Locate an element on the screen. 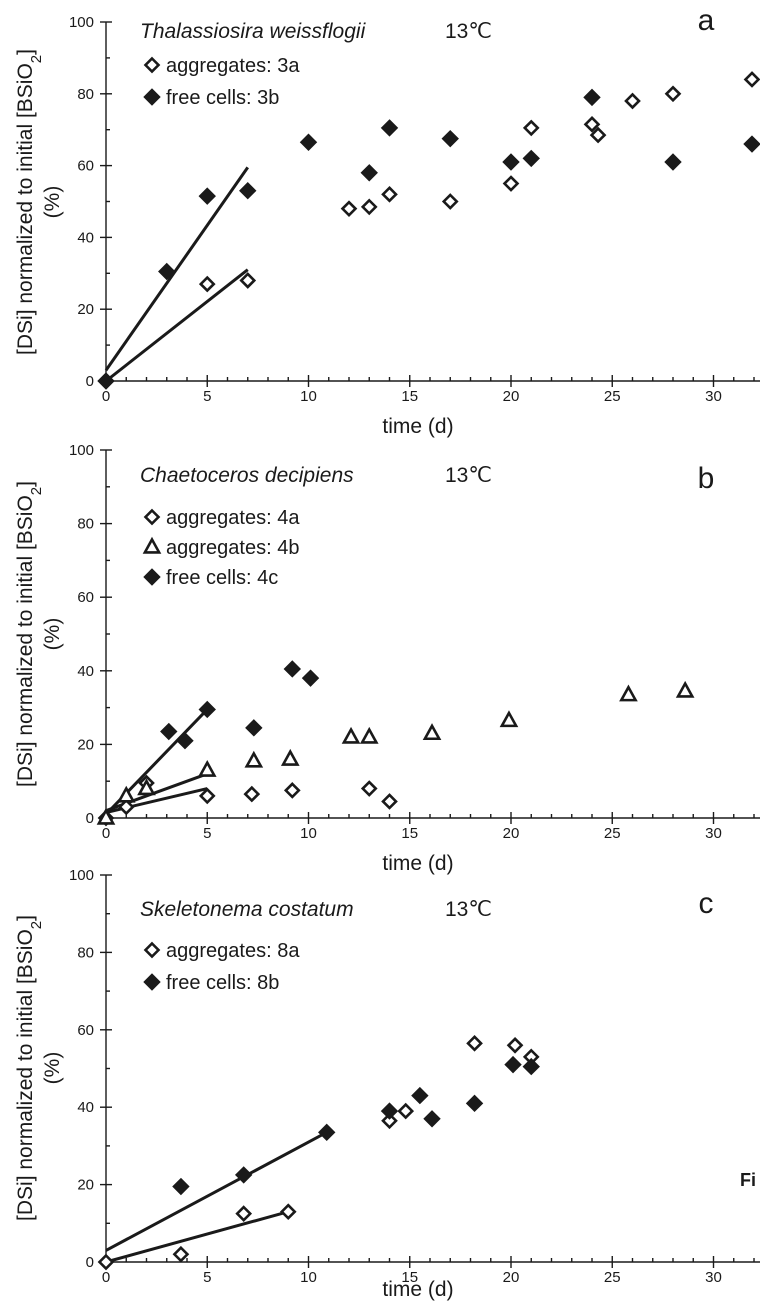  y-tick-label: 80 is located at coordinates (85, 952).